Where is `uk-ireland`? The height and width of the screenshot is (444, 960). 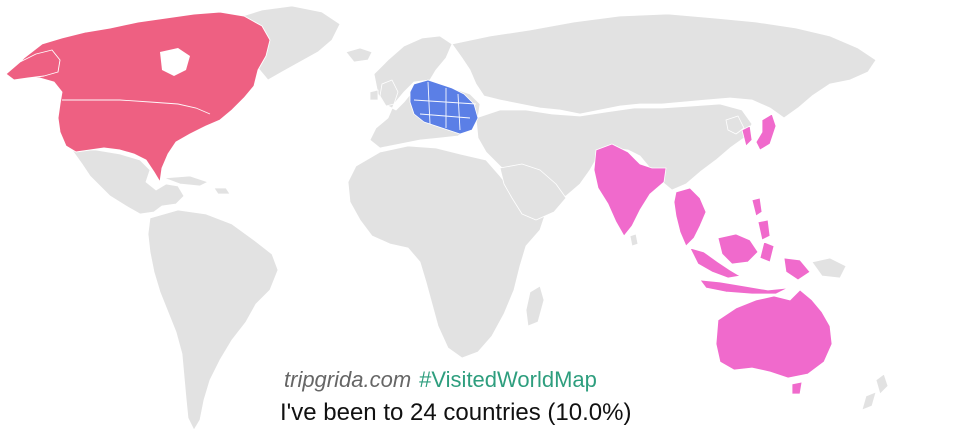 uk-ireland is located at coordinates (384, 93).